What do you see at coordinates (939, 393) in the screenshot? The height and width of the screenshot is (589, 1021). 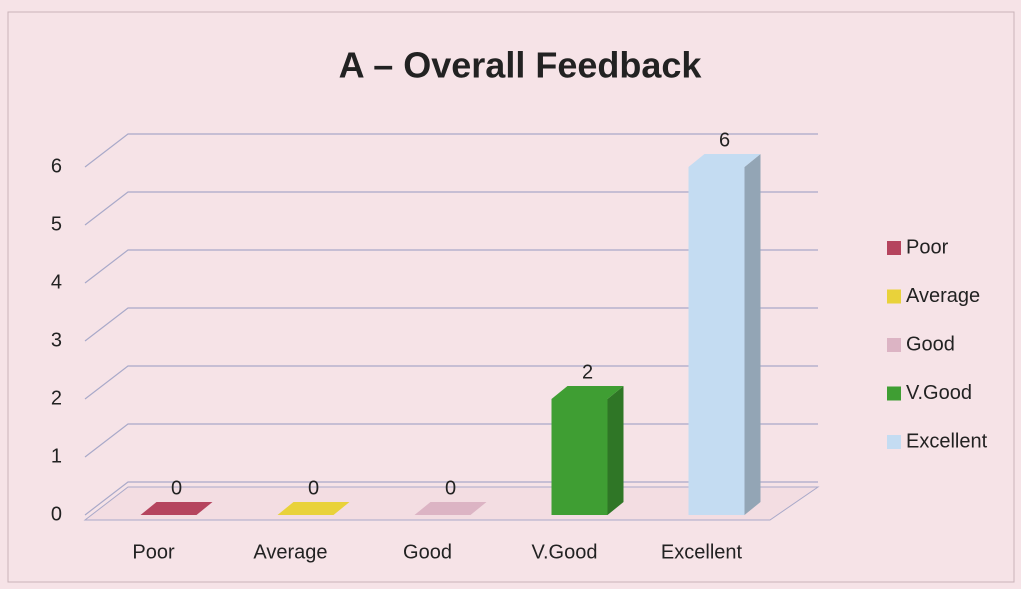 I see `legend-label: V.Good` at bounding box center [939, 393].